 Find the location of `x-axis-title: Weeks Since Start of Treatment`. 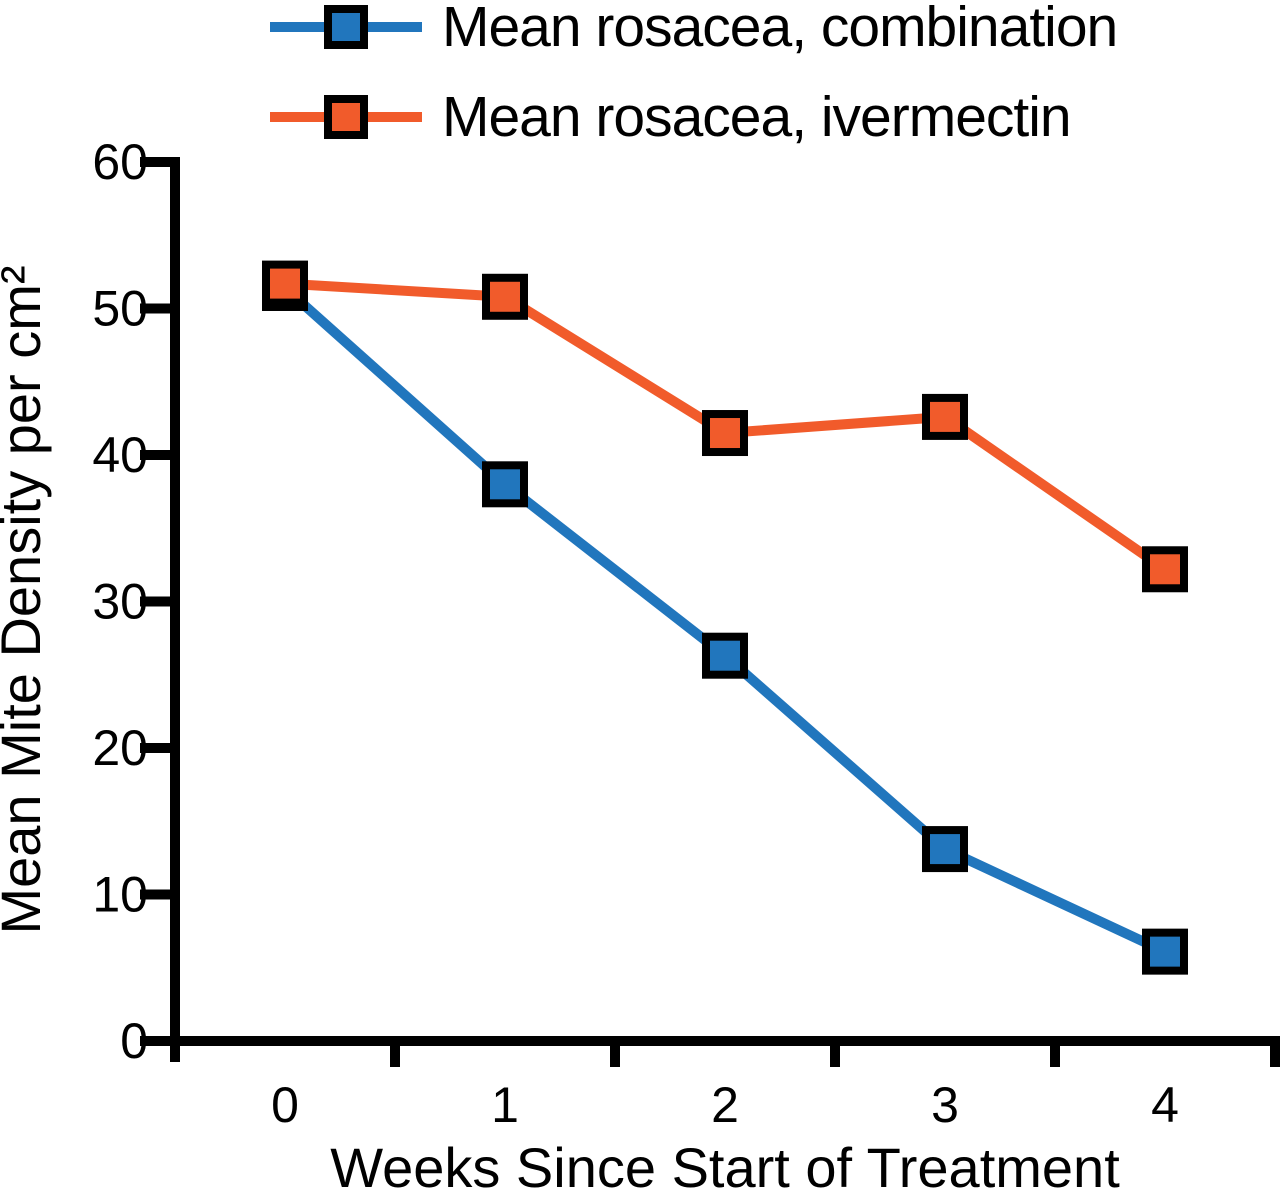

x-axis-title: Weeks Since Start of Treatment is located at coordinates (725, 1166).